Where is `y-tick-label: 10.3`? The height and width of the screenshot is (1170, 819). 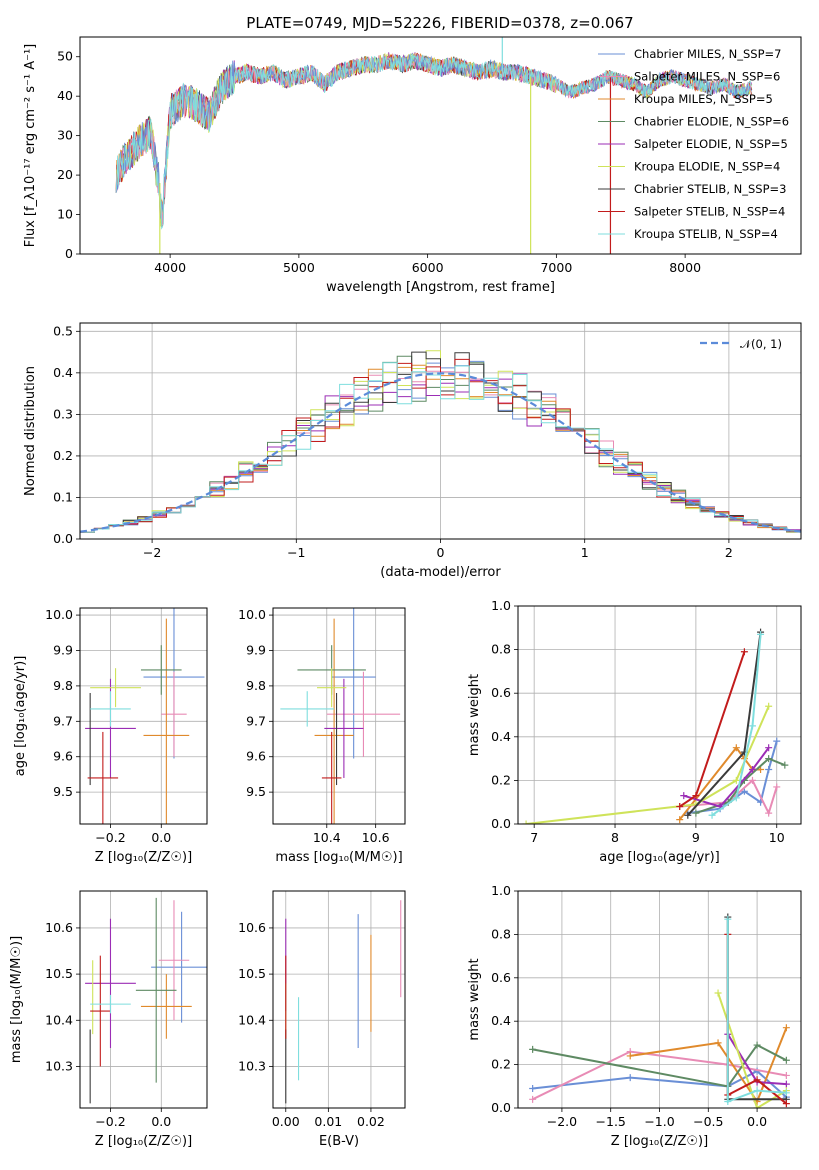
y-tick-label: 10.3 is located at coordinates (252, 1065).